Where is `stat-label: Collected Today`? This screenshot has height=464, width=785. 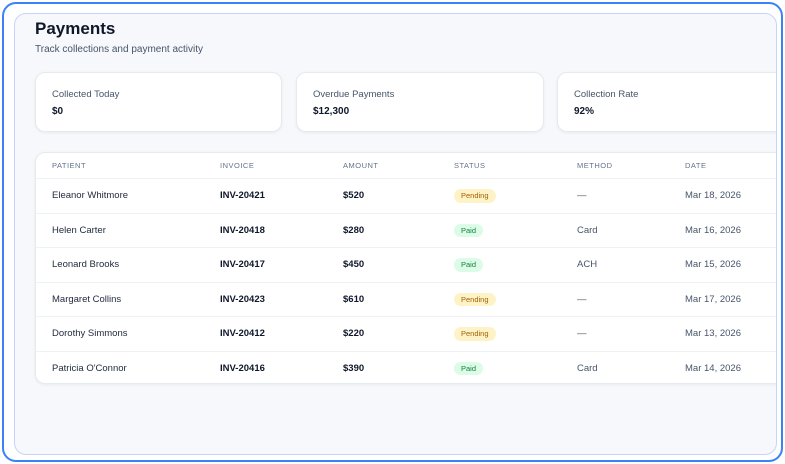
stat-label: Collected Today is located at coordinates (86, 94).